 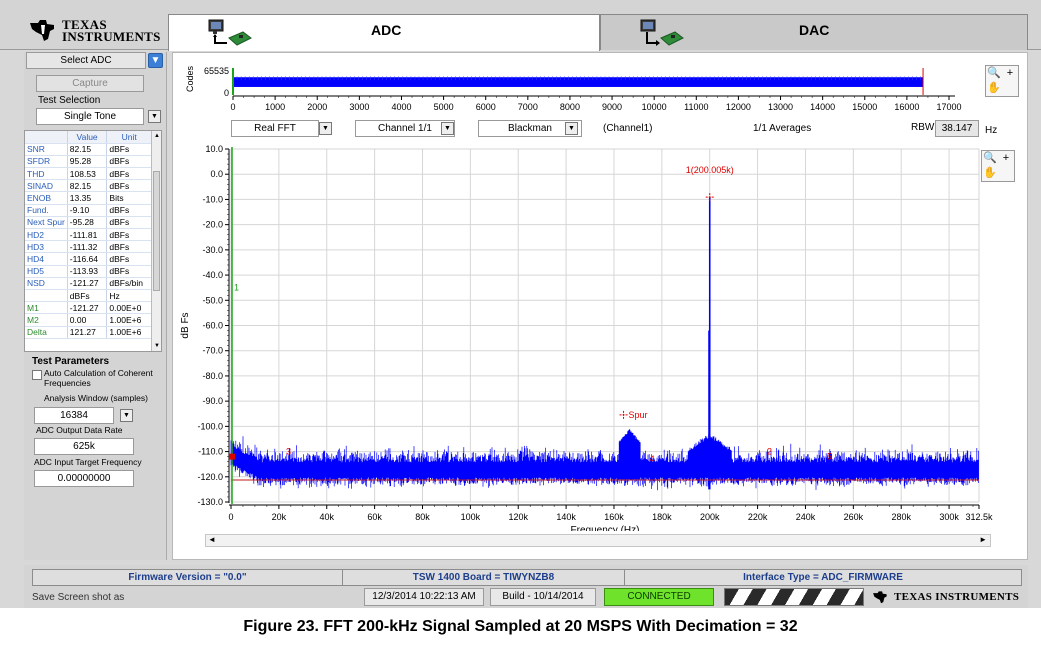 What do you see at coordinates (578, 82) in the screenshot?
I see `codes-waveform-band` at bounding box center [578, 82].